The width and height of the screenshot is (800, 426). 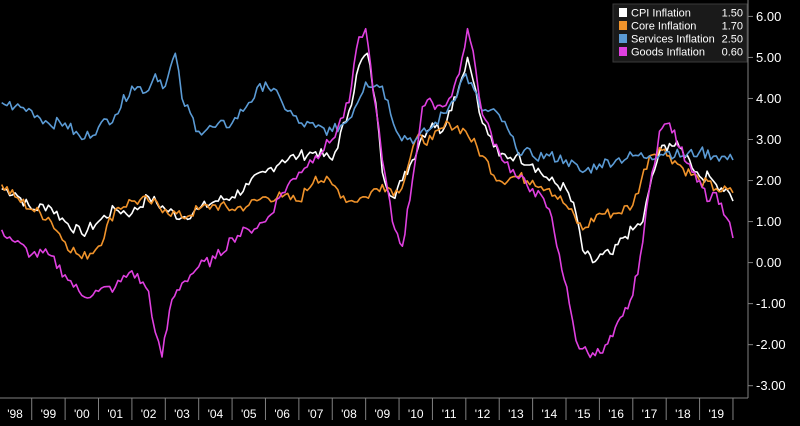 I want to click on x-tick-label: '01, so click(x=115, y=414).